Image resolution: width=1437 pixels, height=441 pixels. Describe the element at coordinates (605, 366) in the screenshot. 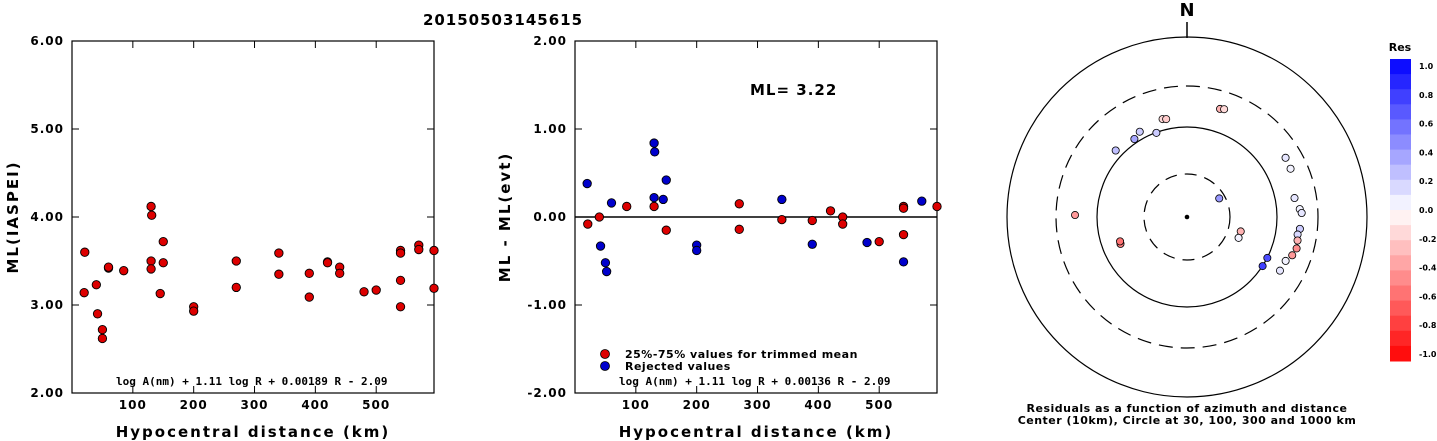

I see `legend-marker-rejected` at that location.